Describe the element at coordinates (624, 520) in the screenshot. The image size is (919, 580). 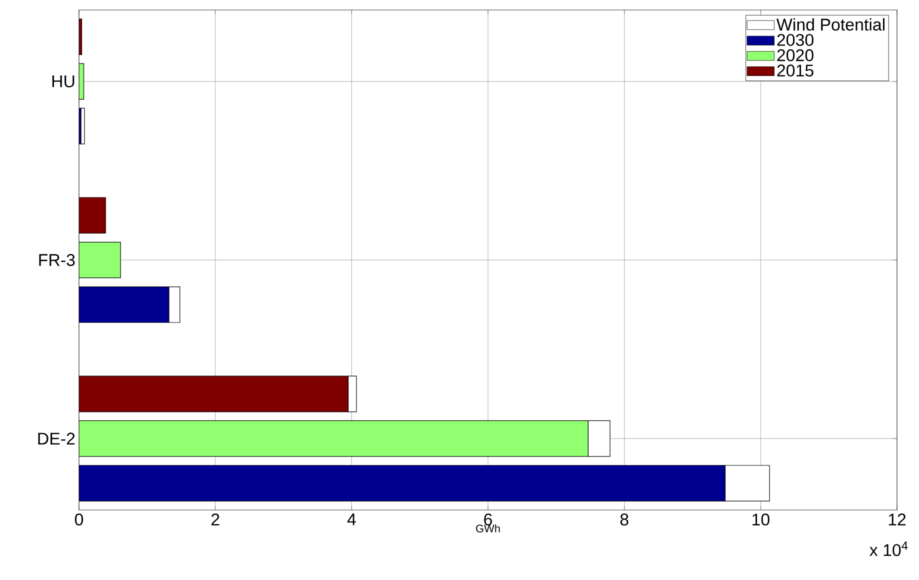
I see `x-tick-label: 8` at that location.